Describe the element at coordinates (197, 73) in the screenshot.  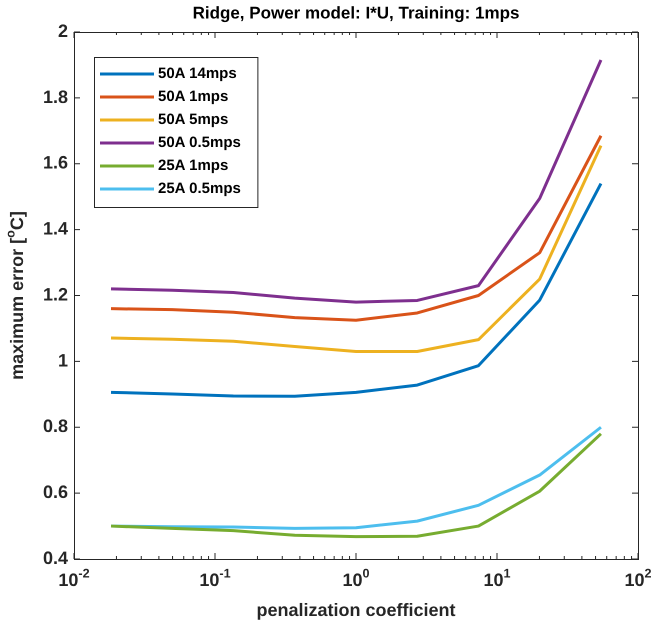
I see `legend-label: 50A 14mps` at that location.